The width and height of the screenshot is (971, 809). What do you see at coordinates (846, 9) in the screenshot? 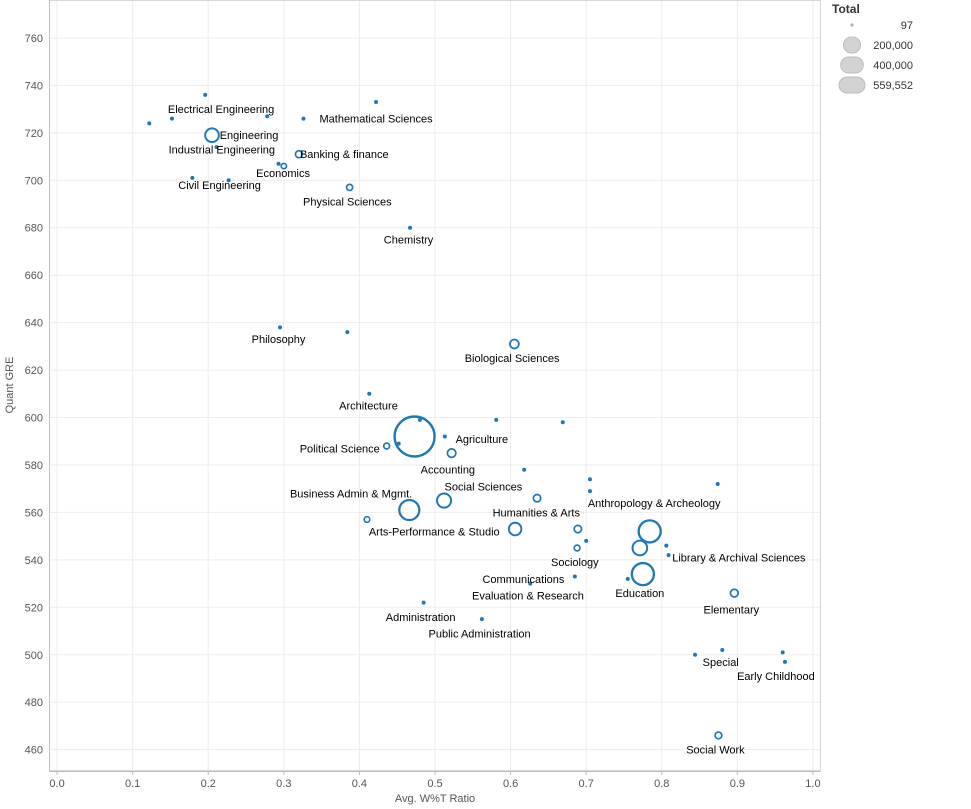
I see `legend-title: Total` at bounding box center [846, 9].